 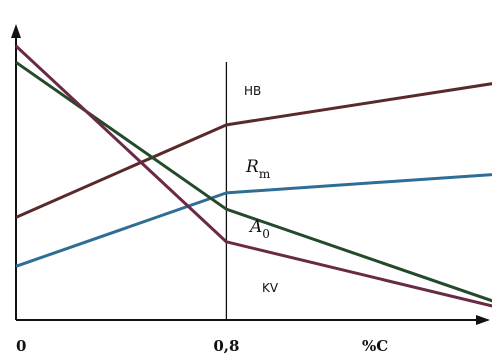 I want to click on x-tick-labels: 00,82,0, so click(x=127, y=346).